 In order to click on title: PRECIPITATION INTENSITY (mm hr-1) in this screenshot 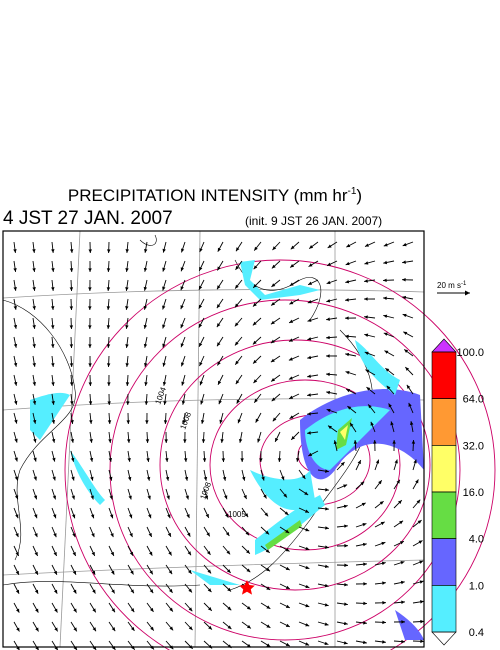, I will do `click(215, 195)`.